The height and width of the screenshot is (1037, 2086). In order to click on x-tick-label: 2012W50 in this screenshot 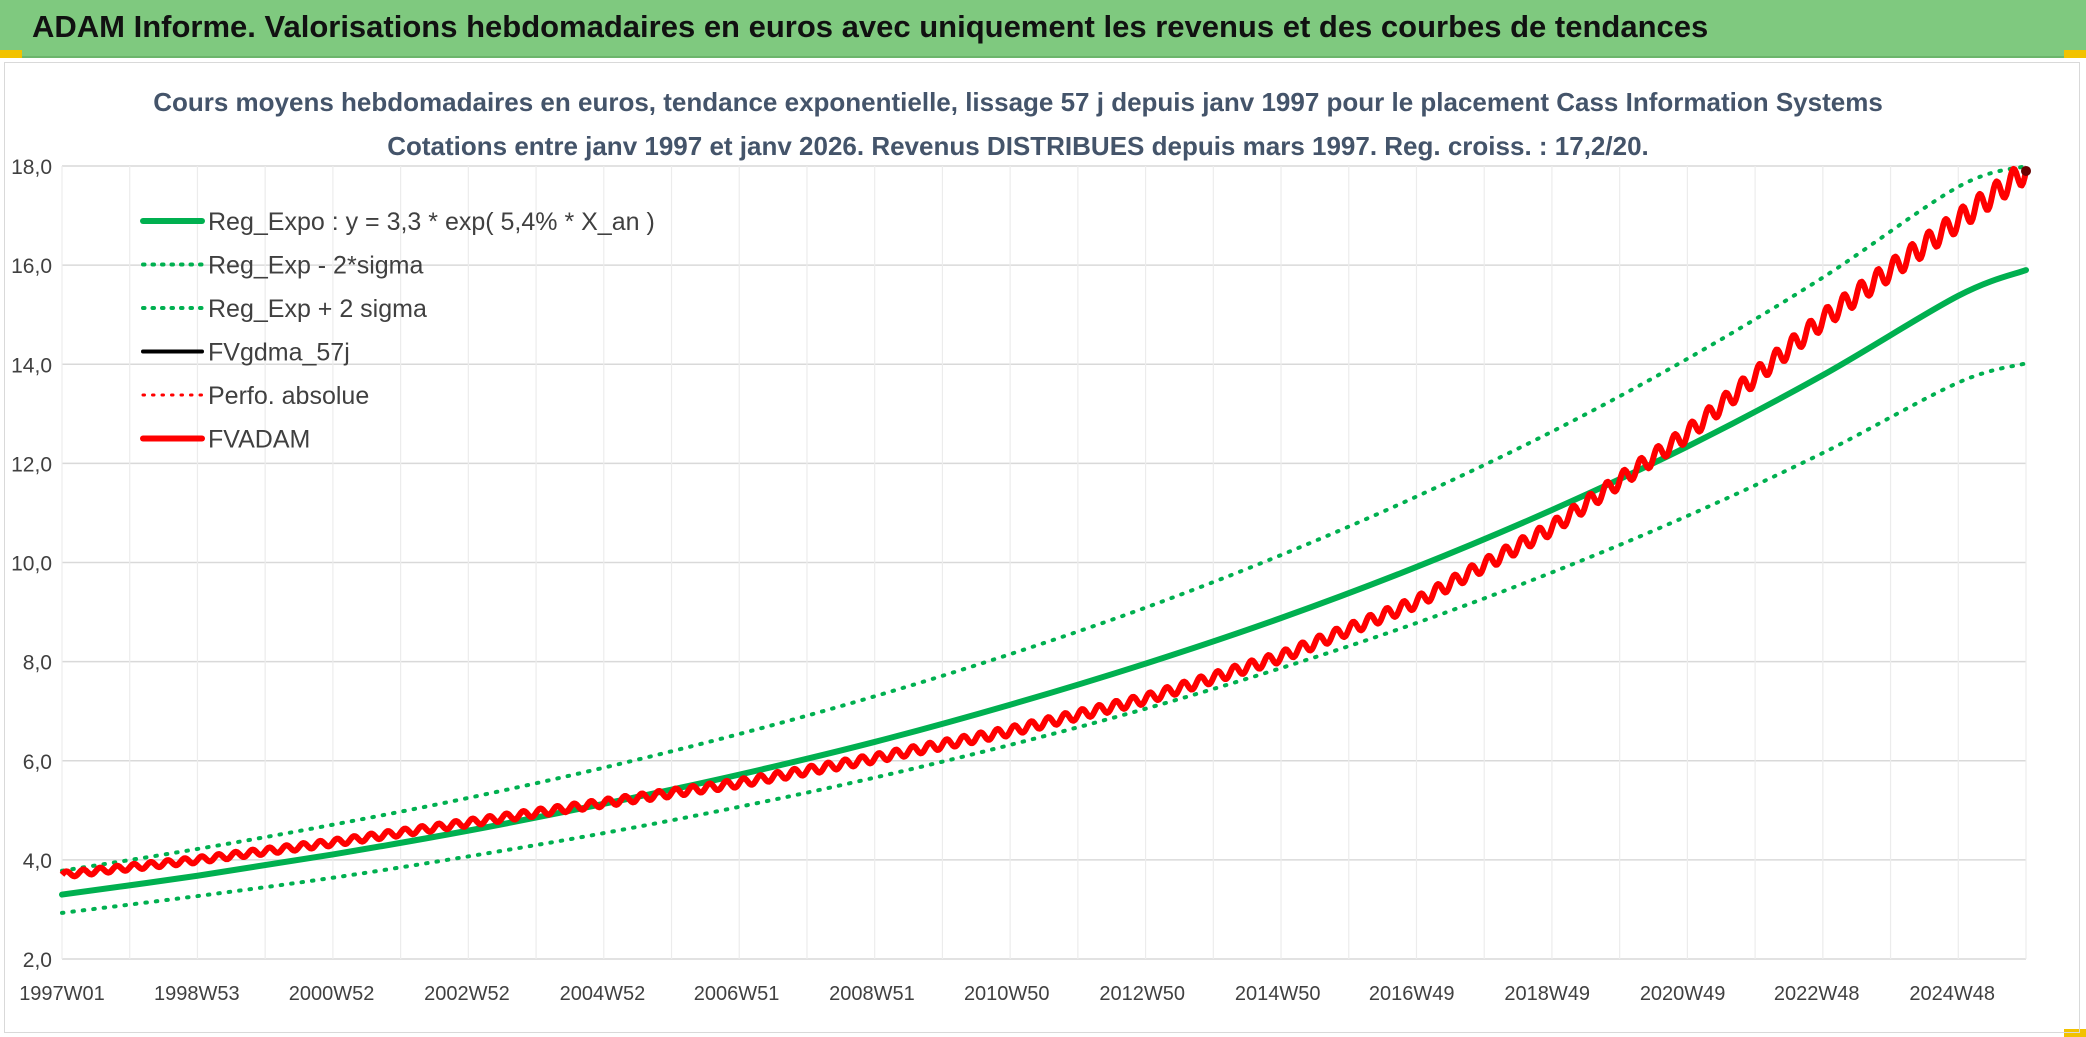, I will do `click(1142, 994)`.